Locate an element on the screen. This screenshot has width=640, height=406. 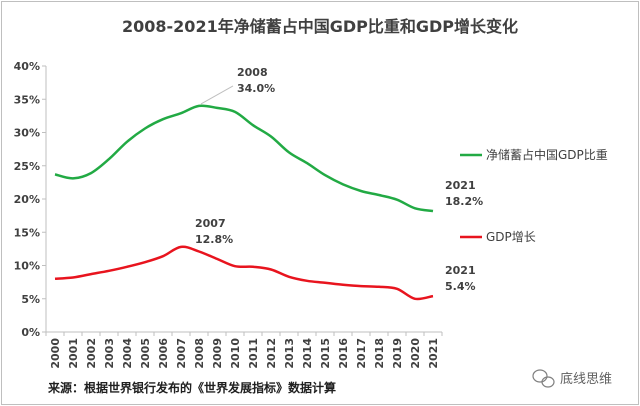
legend: 净储蓄占中国GDP比重 GDP增长 is located at coordinates (534, 195).